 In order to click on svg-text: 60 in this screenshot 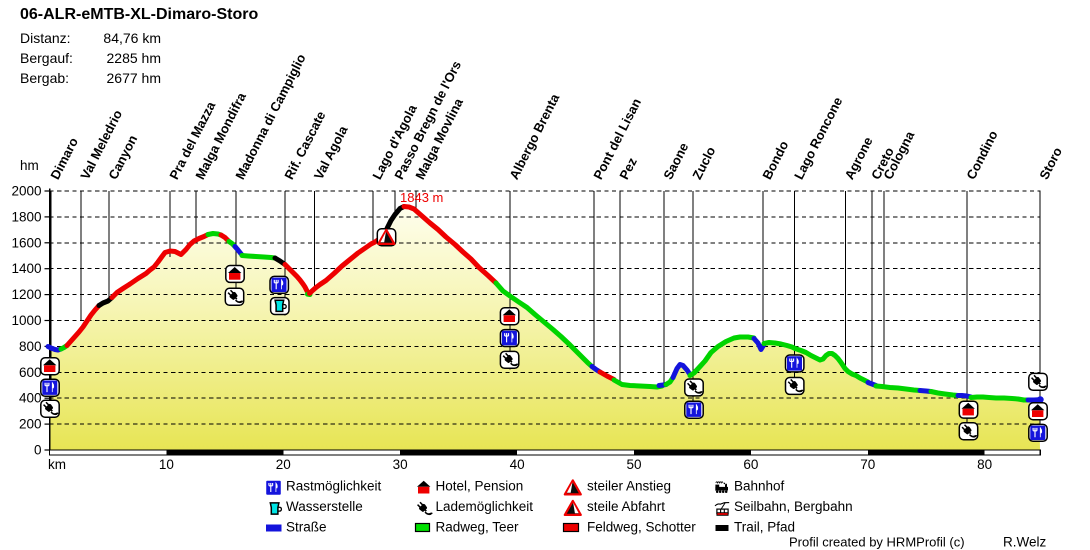, I will do `click(750, 464)`.